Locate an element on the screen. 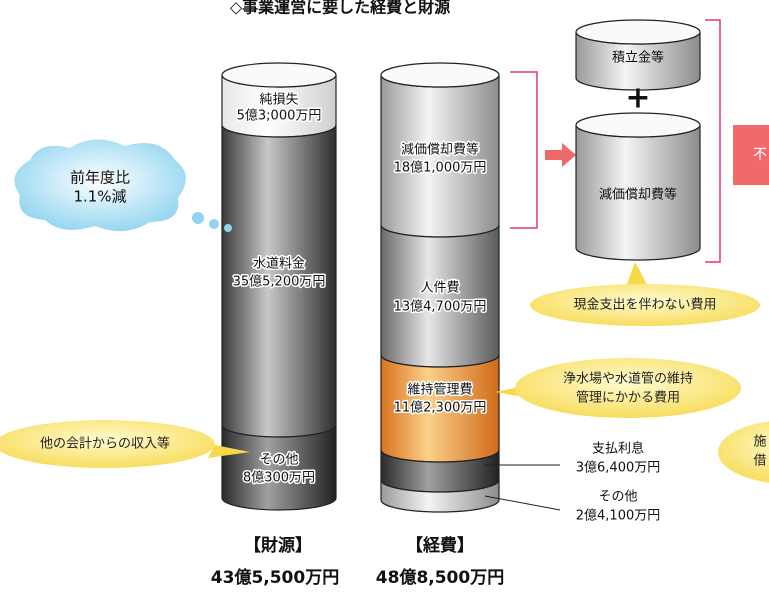 Image resolution: width=769 pixels, height=596 pixels. callout-text: 前年度比 is located at coordinates (100, 178).